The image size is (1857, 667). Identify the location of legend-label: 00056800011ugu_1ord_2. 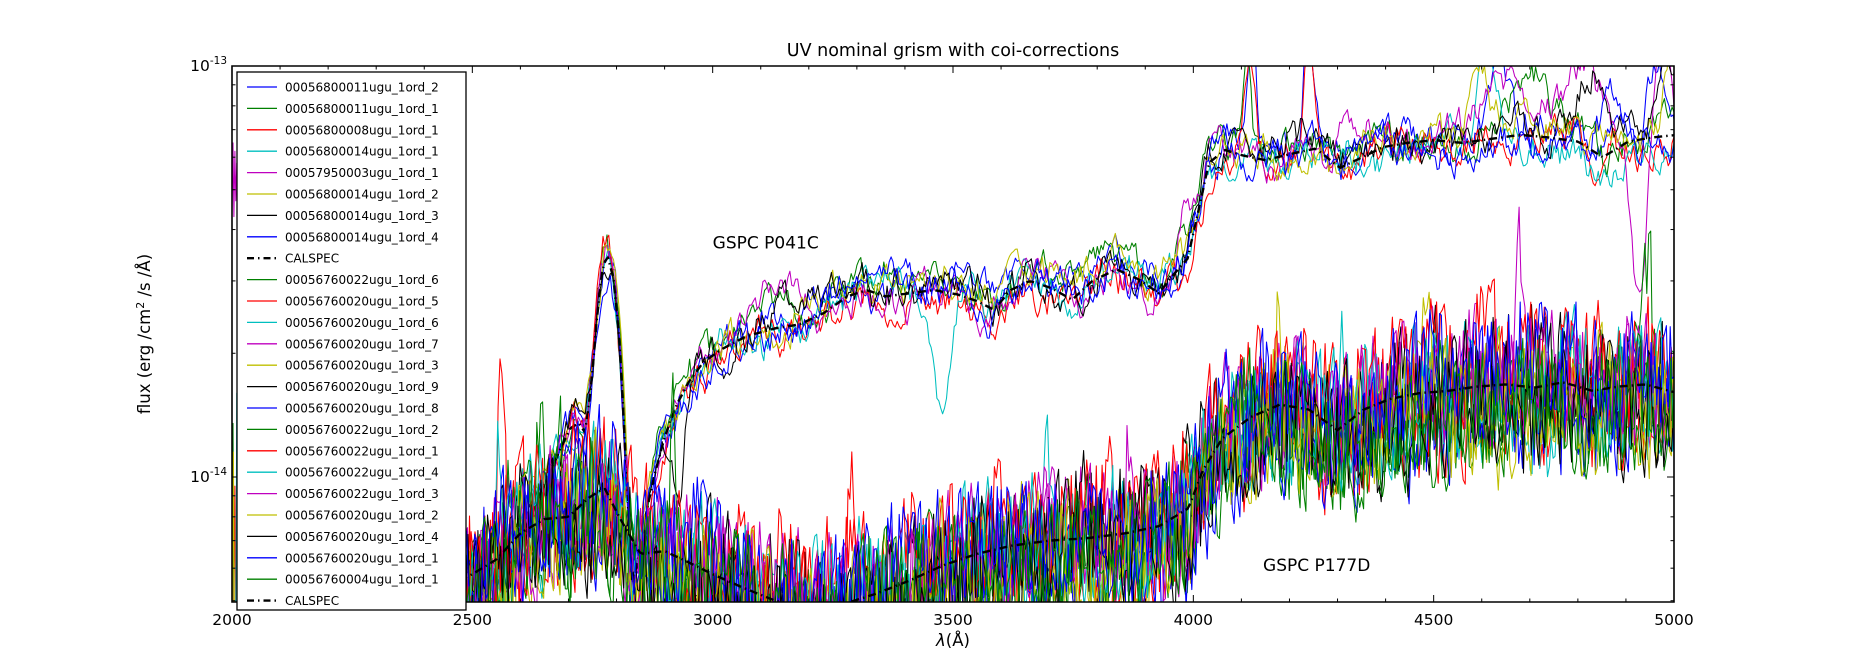
(362, 88).